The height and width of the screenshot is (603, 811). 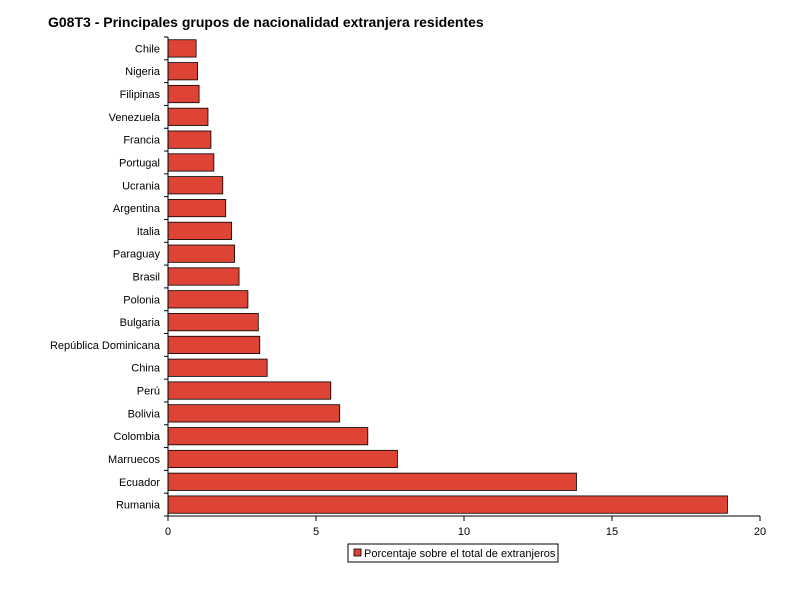 What do you see at coordinates (612, 532) in the screenshot?
I see `x-tick-label-3: 15` at bounding box center [612, 532].